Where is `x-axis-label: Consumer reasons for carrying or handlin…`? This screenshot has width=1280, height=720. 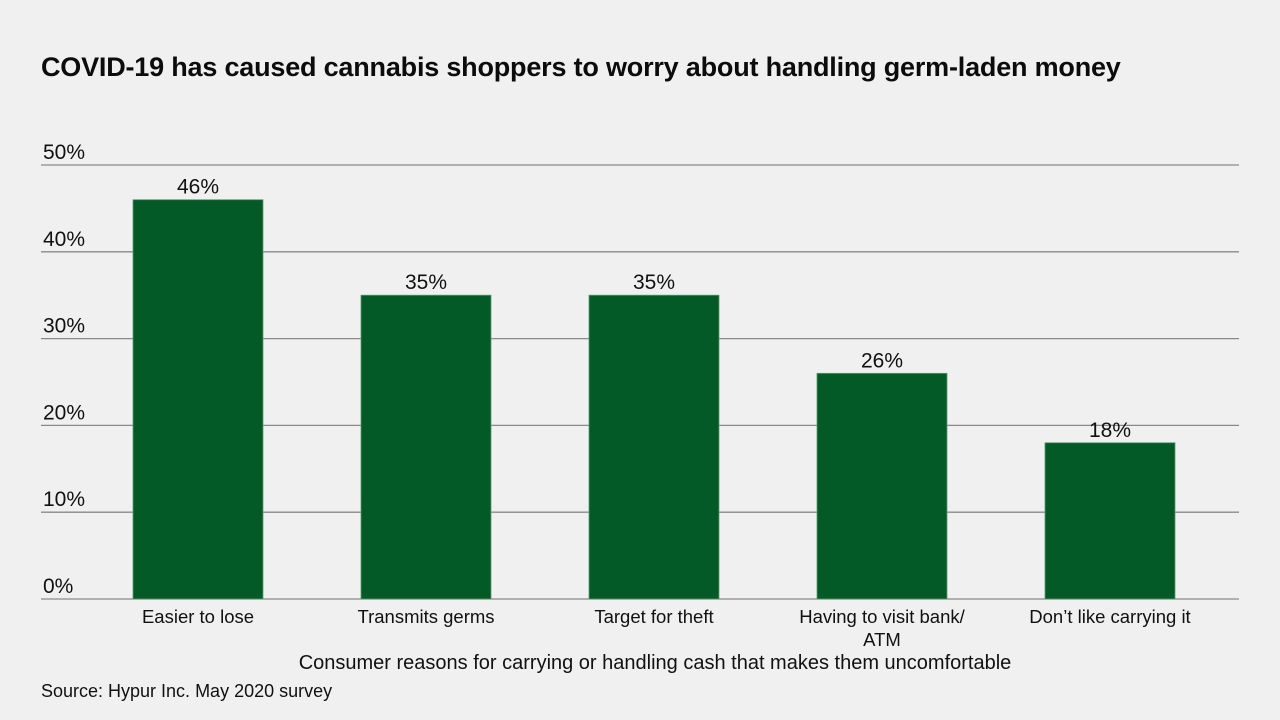
x-axis-label: Consumer reasons for carrying or handlin… is located at coordinates (655, 663).